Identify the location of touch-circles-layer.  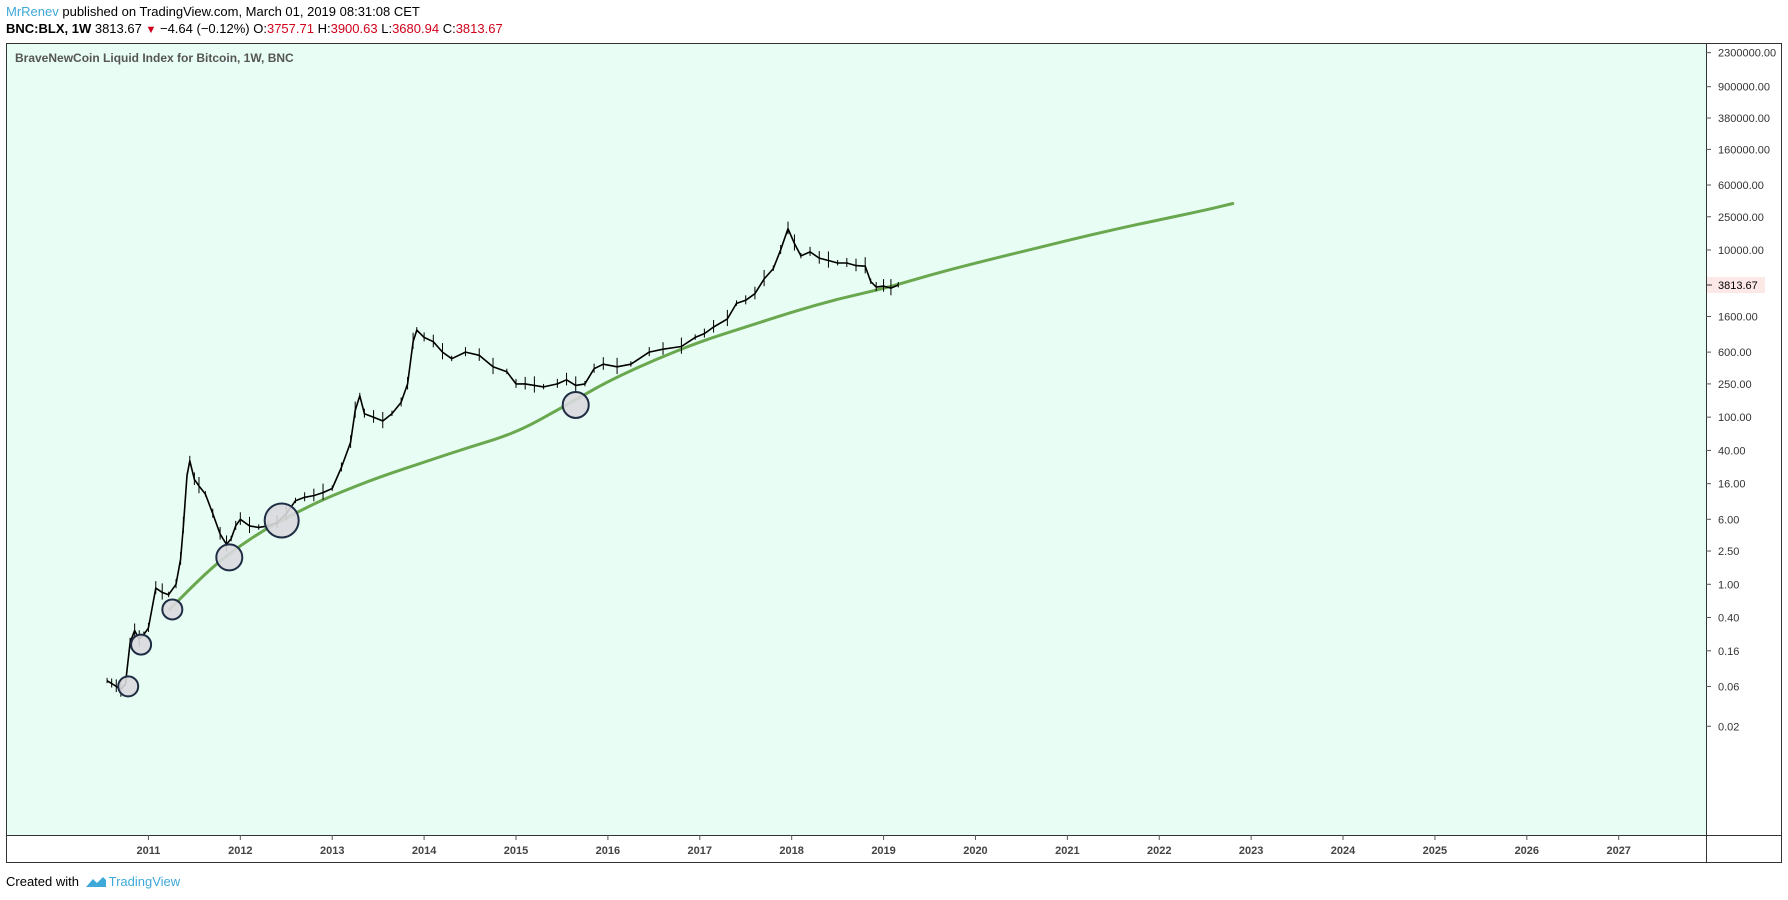
(353, 544).